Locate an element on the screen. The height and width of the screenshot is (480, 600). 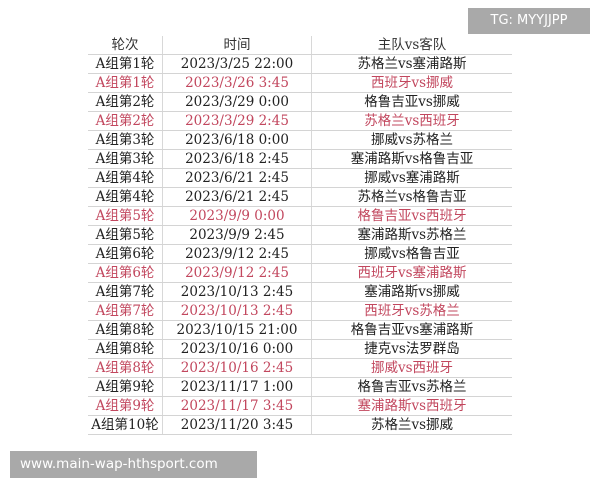
time-cell: 2023/3/29 2:45 is located at coordinates (237, 121).